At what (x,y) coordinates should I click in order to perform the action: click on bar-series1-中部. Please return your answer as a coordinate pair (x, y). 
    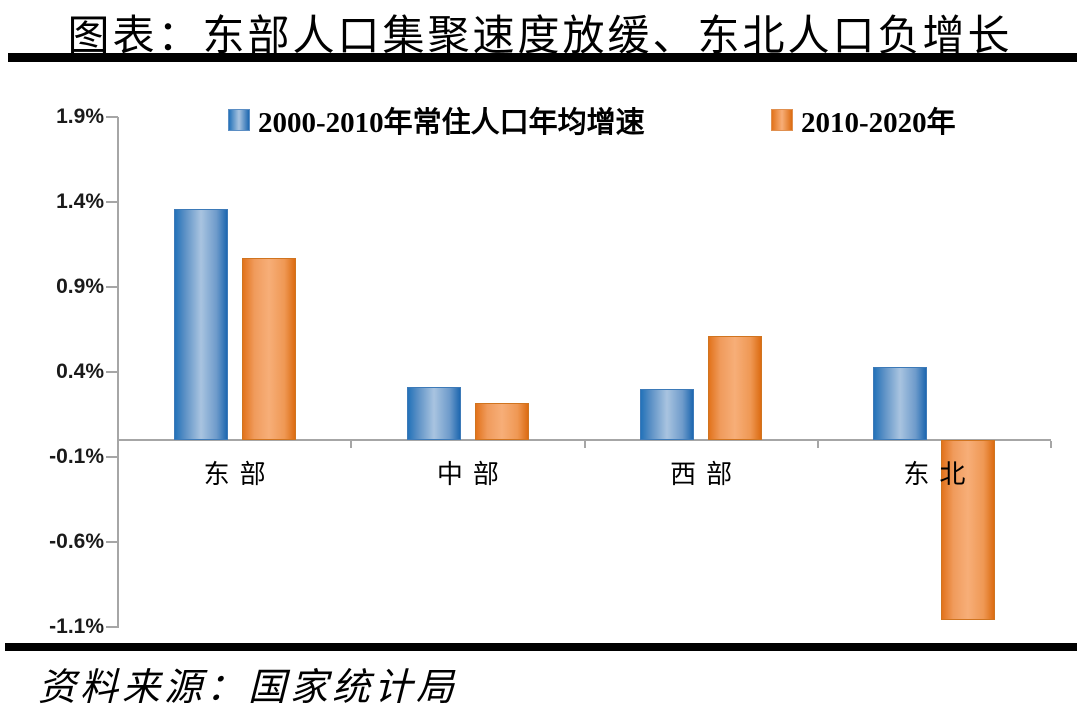
    Looking at the image, I should click on (433, 413).